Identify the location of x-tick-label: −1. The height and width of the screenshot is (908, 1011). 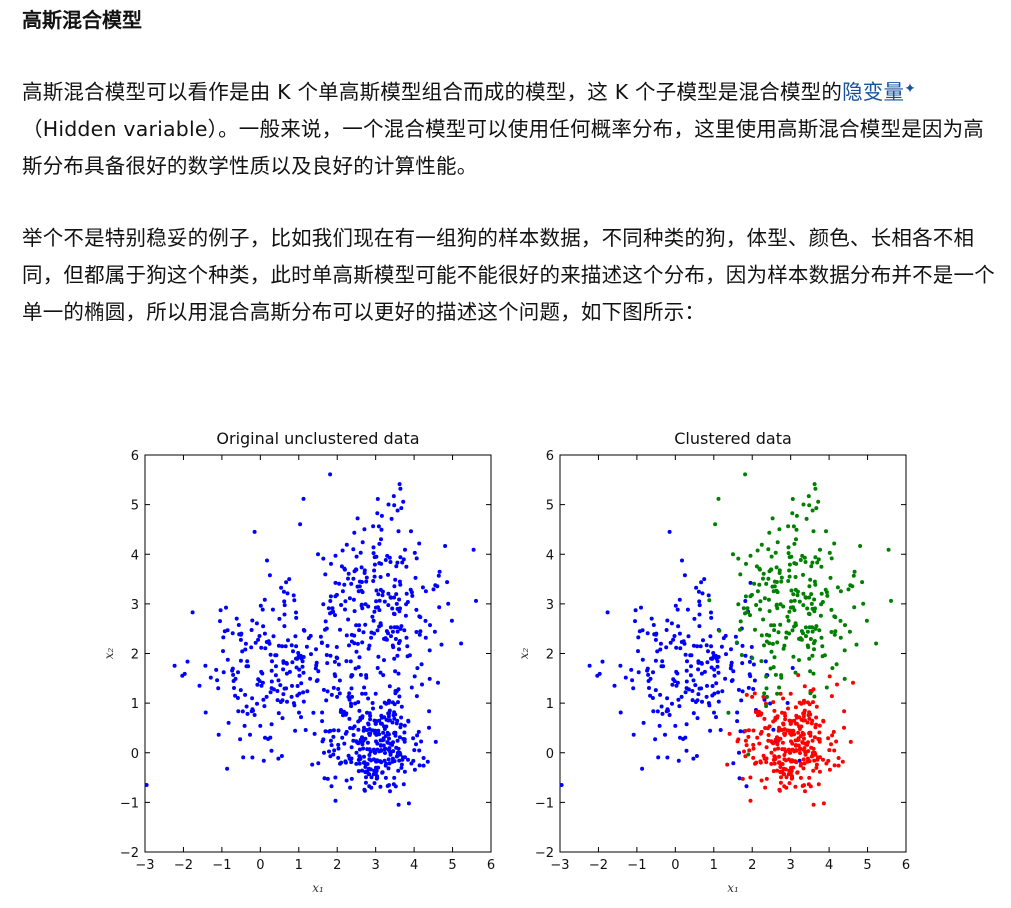
(636, 865).